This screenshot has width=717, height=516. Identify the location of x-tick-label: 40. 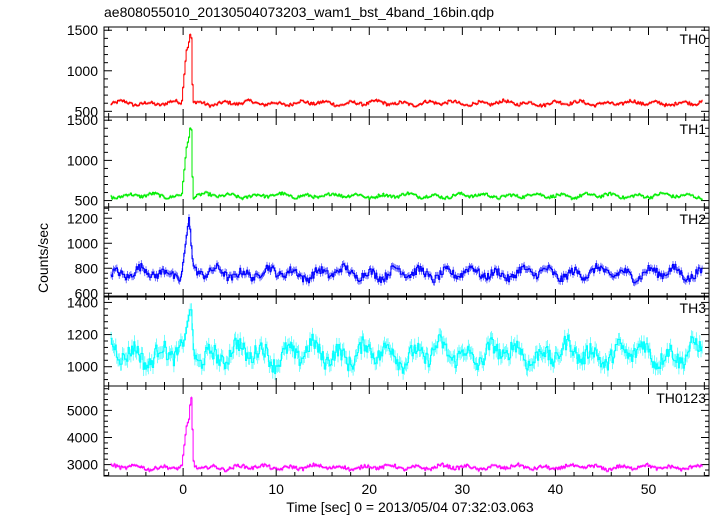
(556, 489).